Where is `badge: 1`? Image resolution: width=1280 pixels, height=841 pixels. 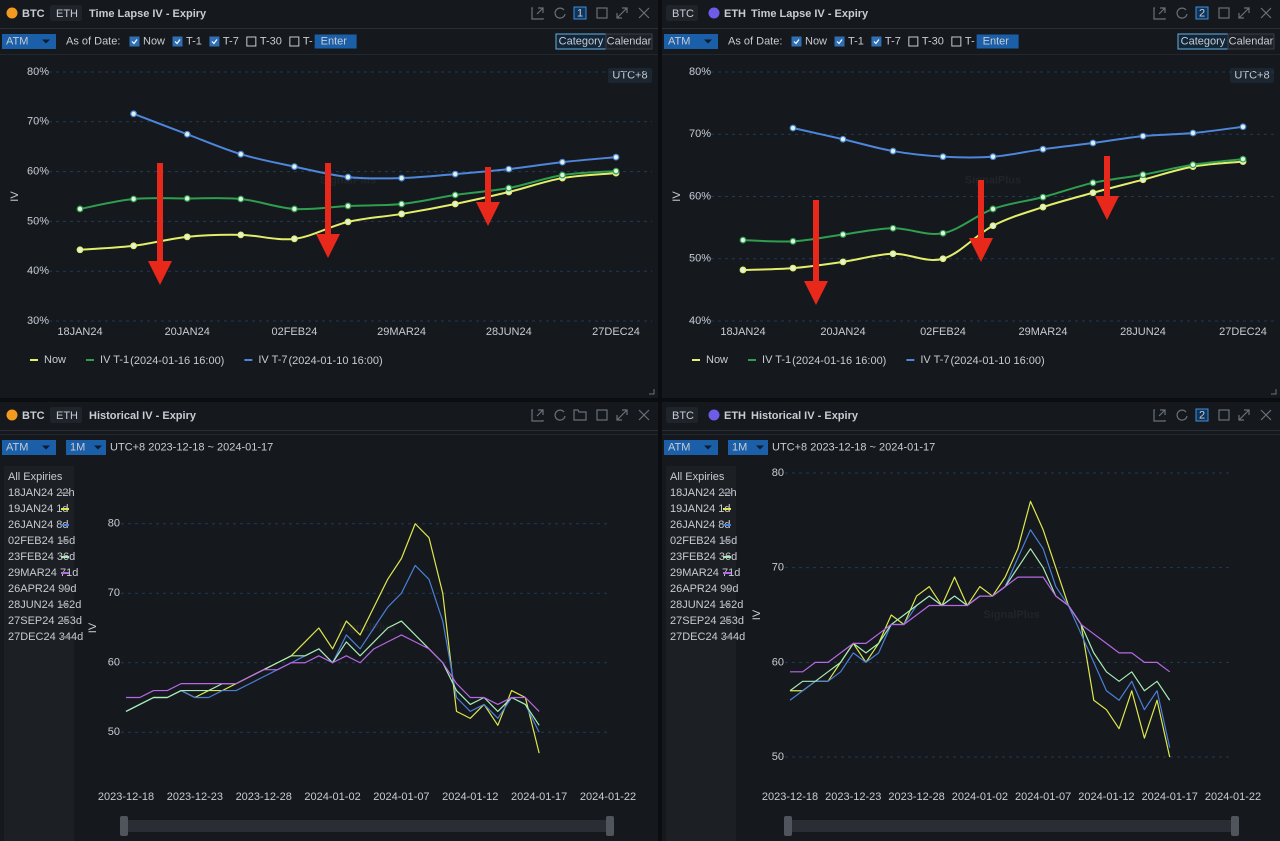
badge: 1 is located at coordinates (580, 13).